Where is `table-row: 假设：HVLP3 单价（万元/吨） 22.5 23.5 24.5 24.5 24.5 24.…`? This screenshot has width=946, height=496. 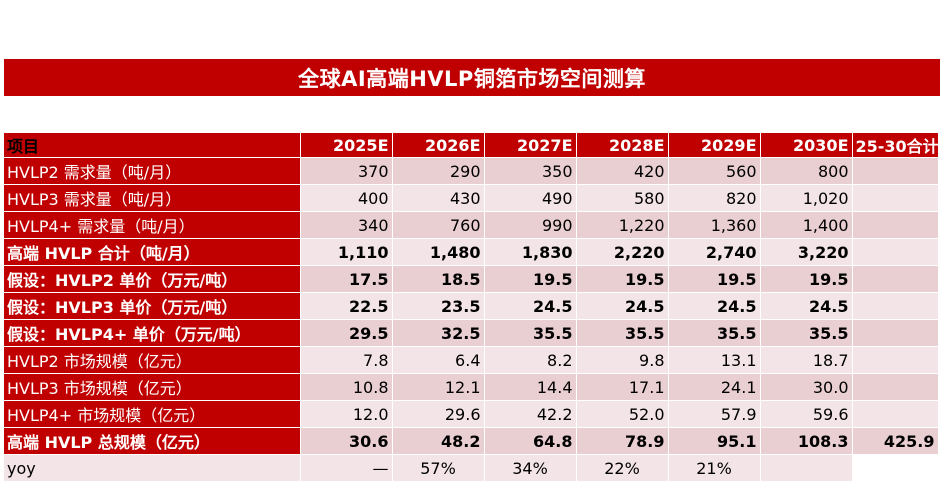
table-row: 假设：HVLP3 单价（万元/吨） 22.5 23.5 24.5 24.5 24.5 24.… is located at coordinates (471, 306).